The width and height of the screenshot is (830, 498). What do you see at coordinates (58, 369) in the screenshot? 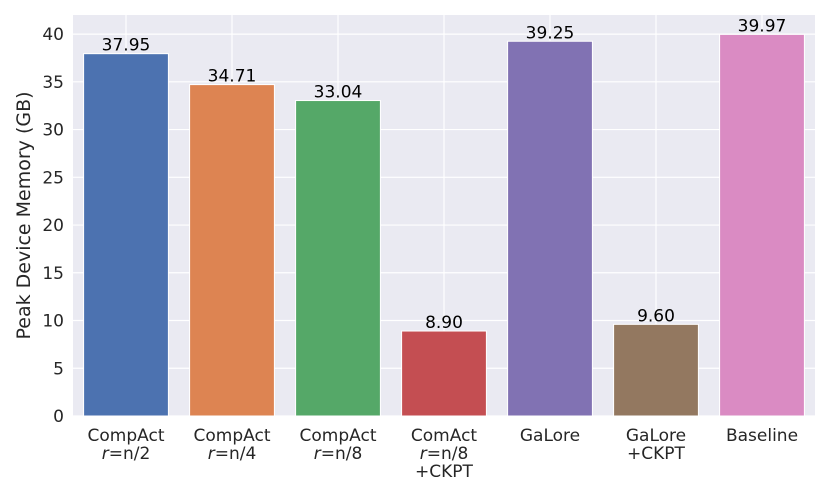
I see `y-tick-label: 5` at bounding box center [58, 369].